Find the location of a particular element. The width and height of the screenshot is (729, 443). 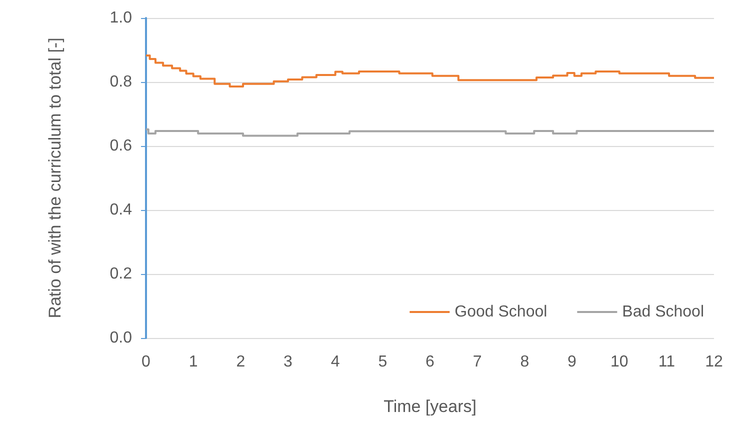

legend-label: Good School is located at coordinates (501, 312).